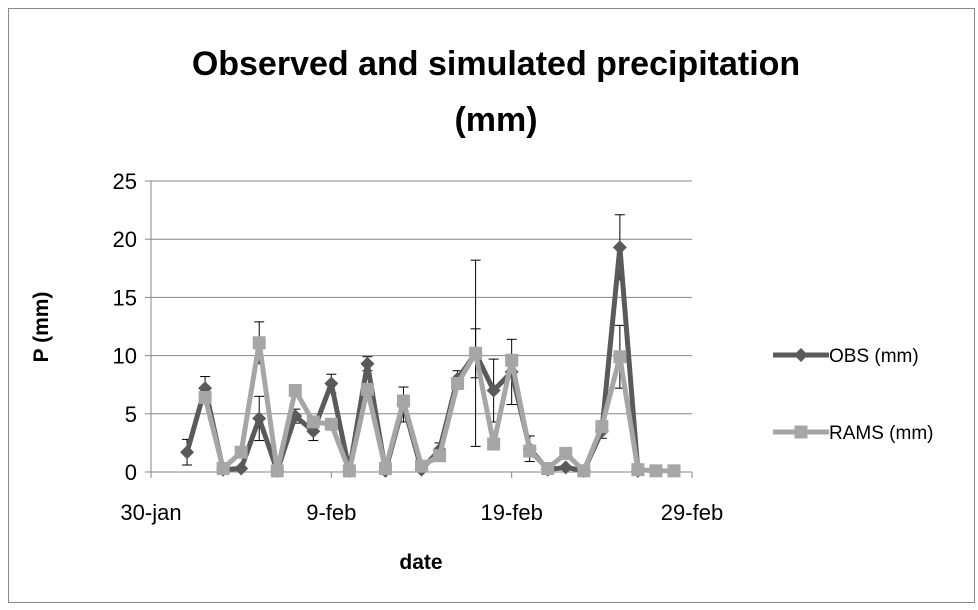 The image size is (978, 610). I want to click on legend: OBS (mm) RAMS (mm), so click(853, 395).